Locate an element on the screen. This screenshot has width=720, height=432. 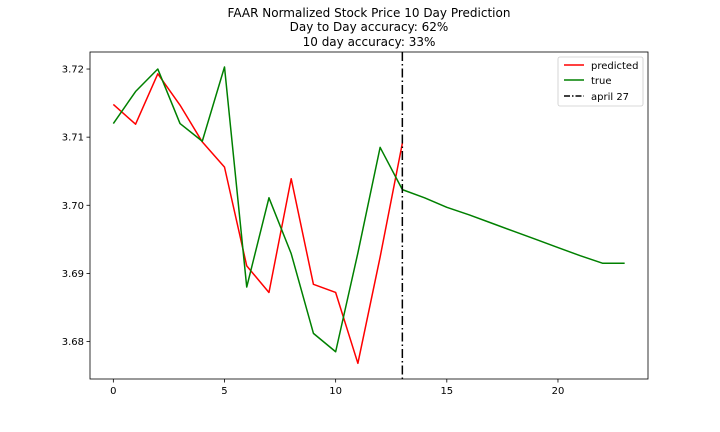
chart-title-line-2: Day to Day accuracy: 62% is located at coordinates (369, 27).